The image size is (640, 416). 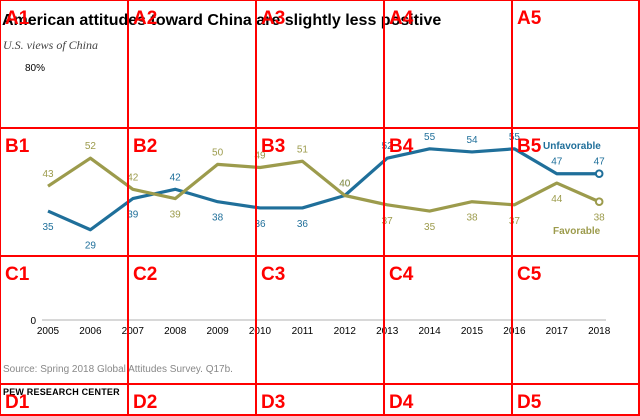 What do you see at coordinates (599, 331) in the screenshot?
I see `x-tick-label: 2018` at bounding box center [599, 331].